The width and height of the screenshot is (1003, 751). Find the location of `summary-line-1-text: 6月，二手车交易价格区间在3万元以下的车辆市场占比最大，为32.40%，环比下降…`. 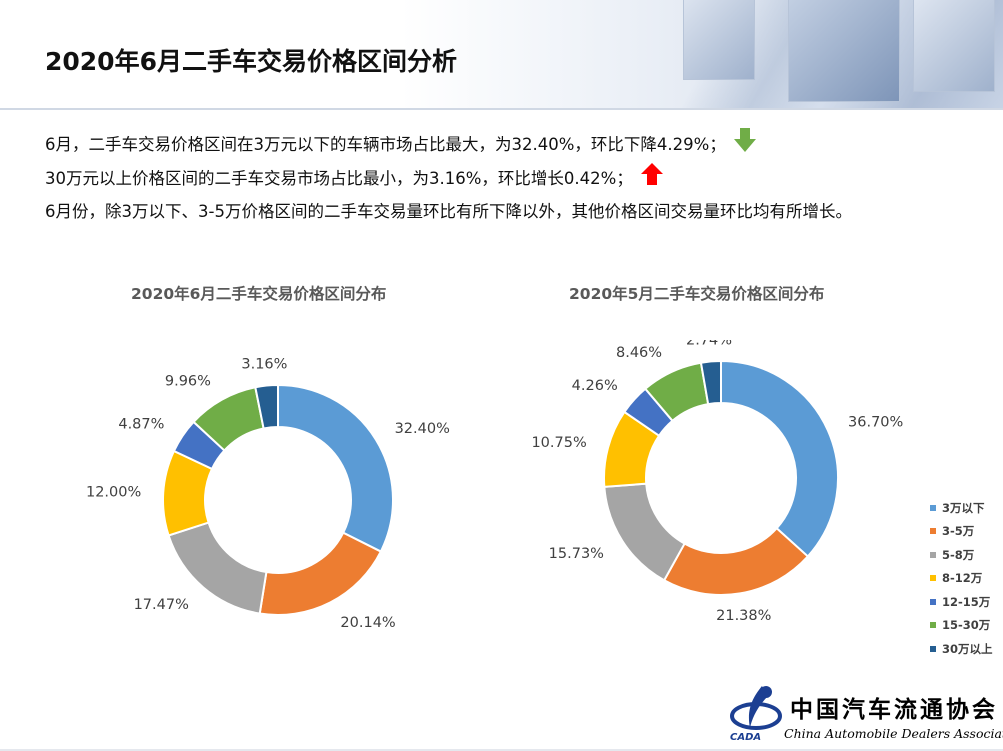

summary-line-1-text: 6月，二手车交易价格区间在3万元以下的车辆市场占比最大，为32.40%，环比下降… is located at coordinates (385, 144).